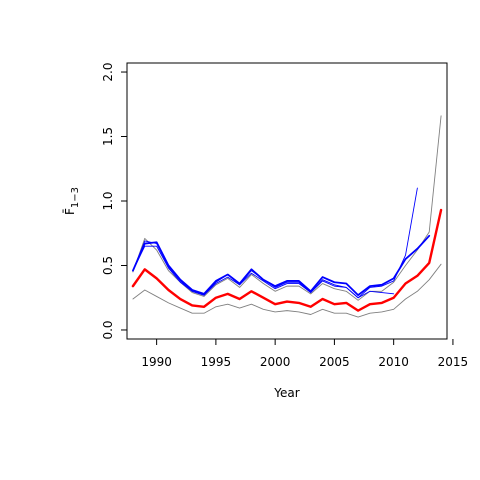 This screenshot has height=480, width=480. Describe the element at coordinates (216, 362) in the screenshot. I see `x-tick-label-1995: 1995` at that location.